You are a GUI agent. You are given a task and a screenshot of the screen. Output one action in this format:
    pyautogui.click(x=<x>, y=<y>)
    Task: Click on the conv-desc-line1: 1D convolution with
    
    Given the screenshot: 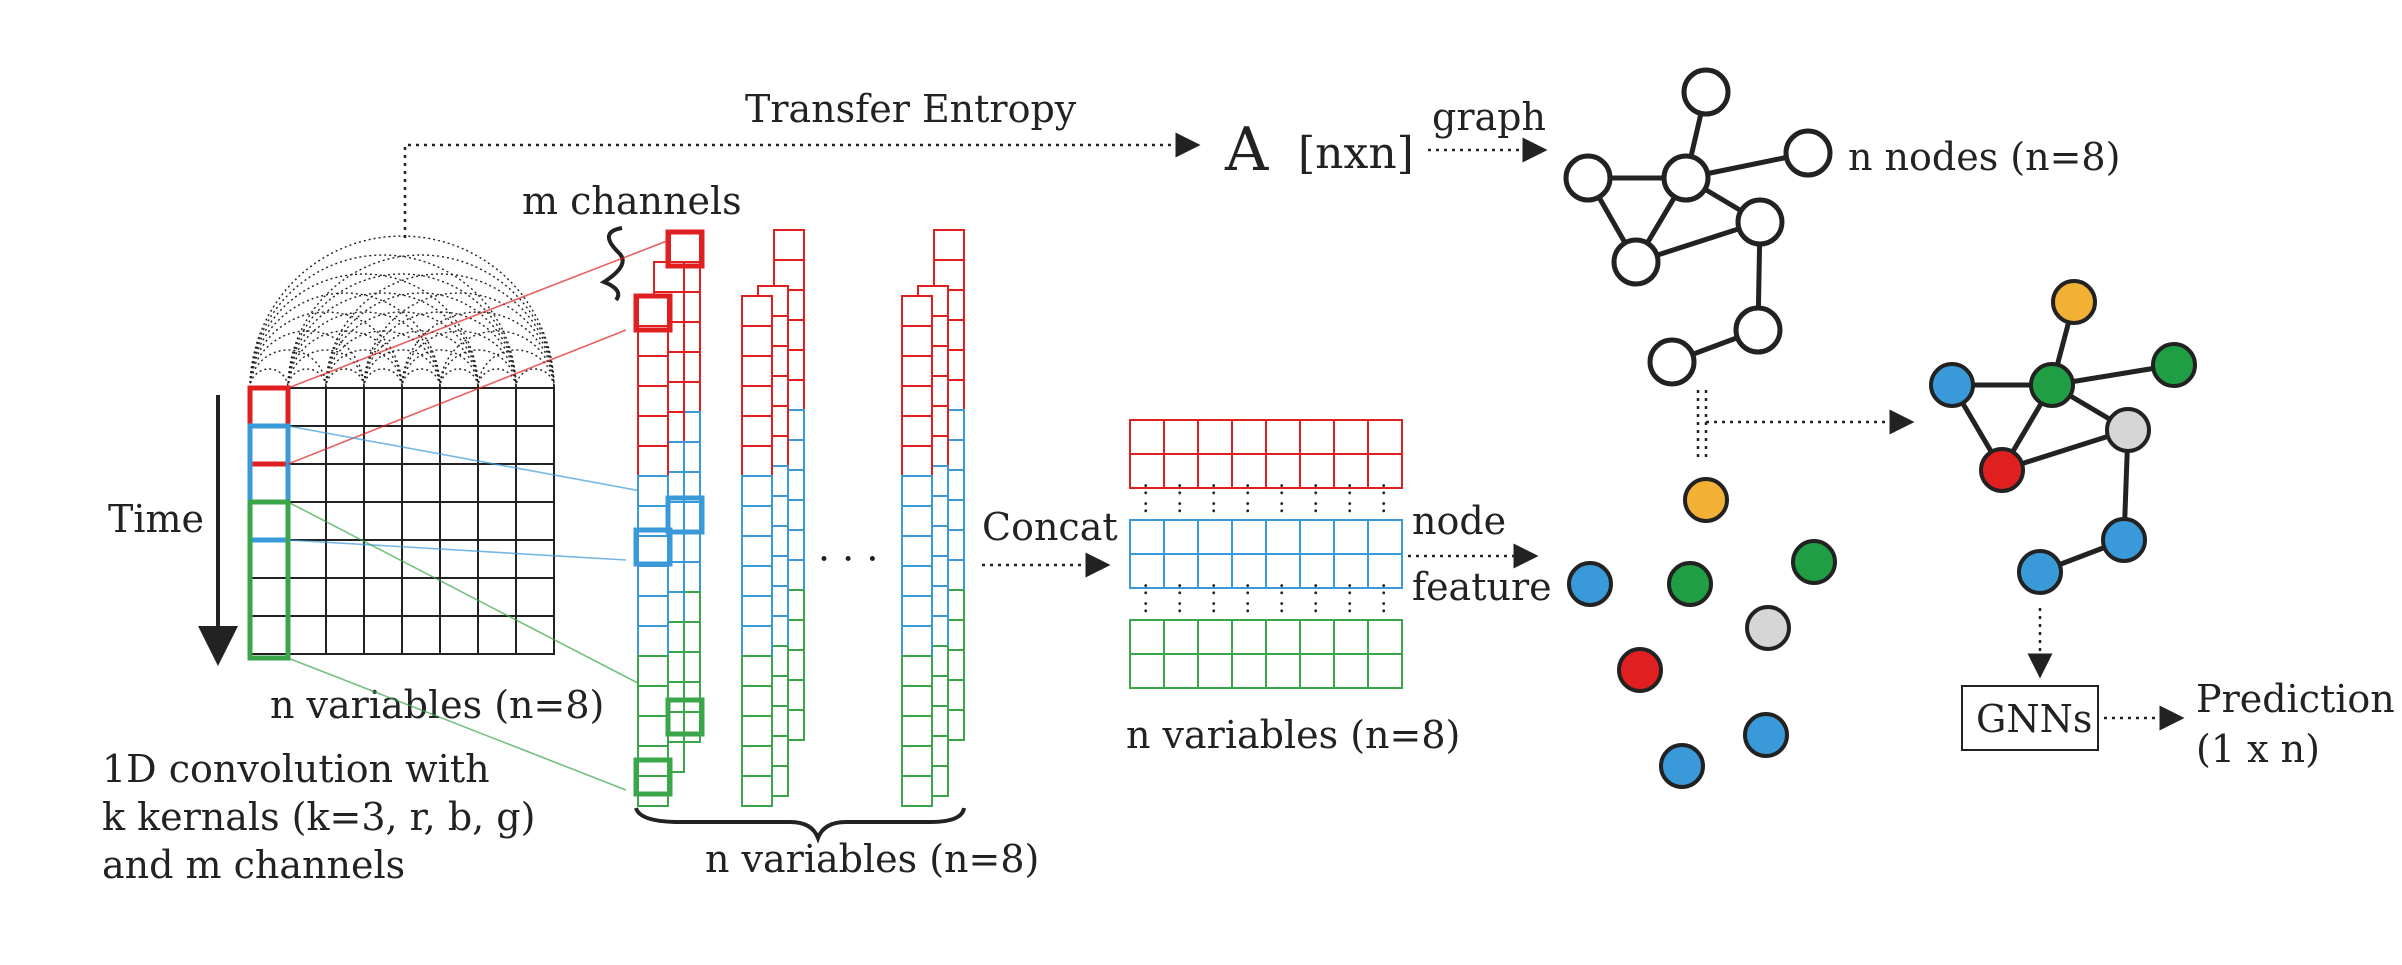 What is the action you would take?
    pyautogui.click(x=296, y=769)
    